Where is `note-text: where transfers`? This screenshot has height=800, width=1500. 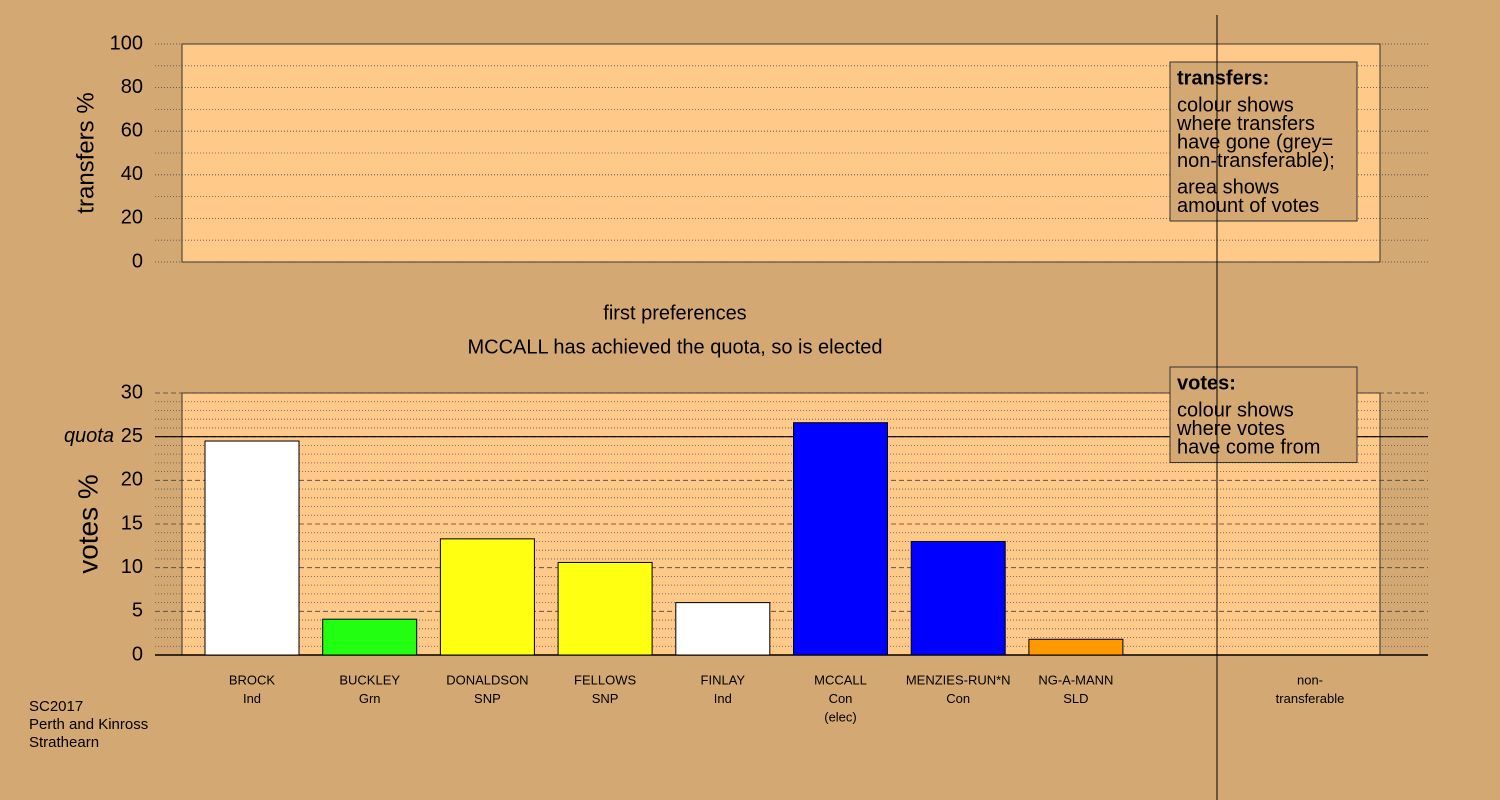
note-text: where transfers is located at coordinates (1245, 124).